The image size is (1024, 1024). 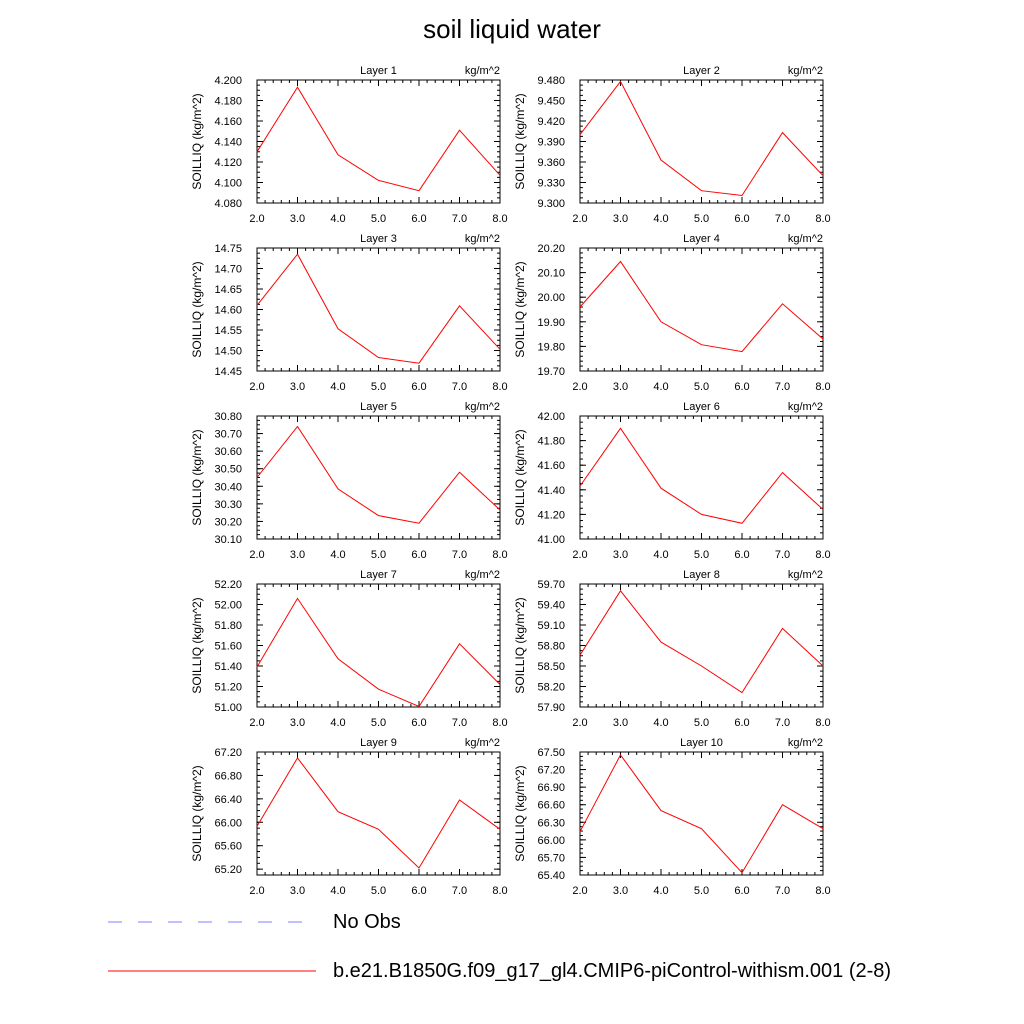 I want to click on panel-title: Layer 3, so click(x=378, y=239).